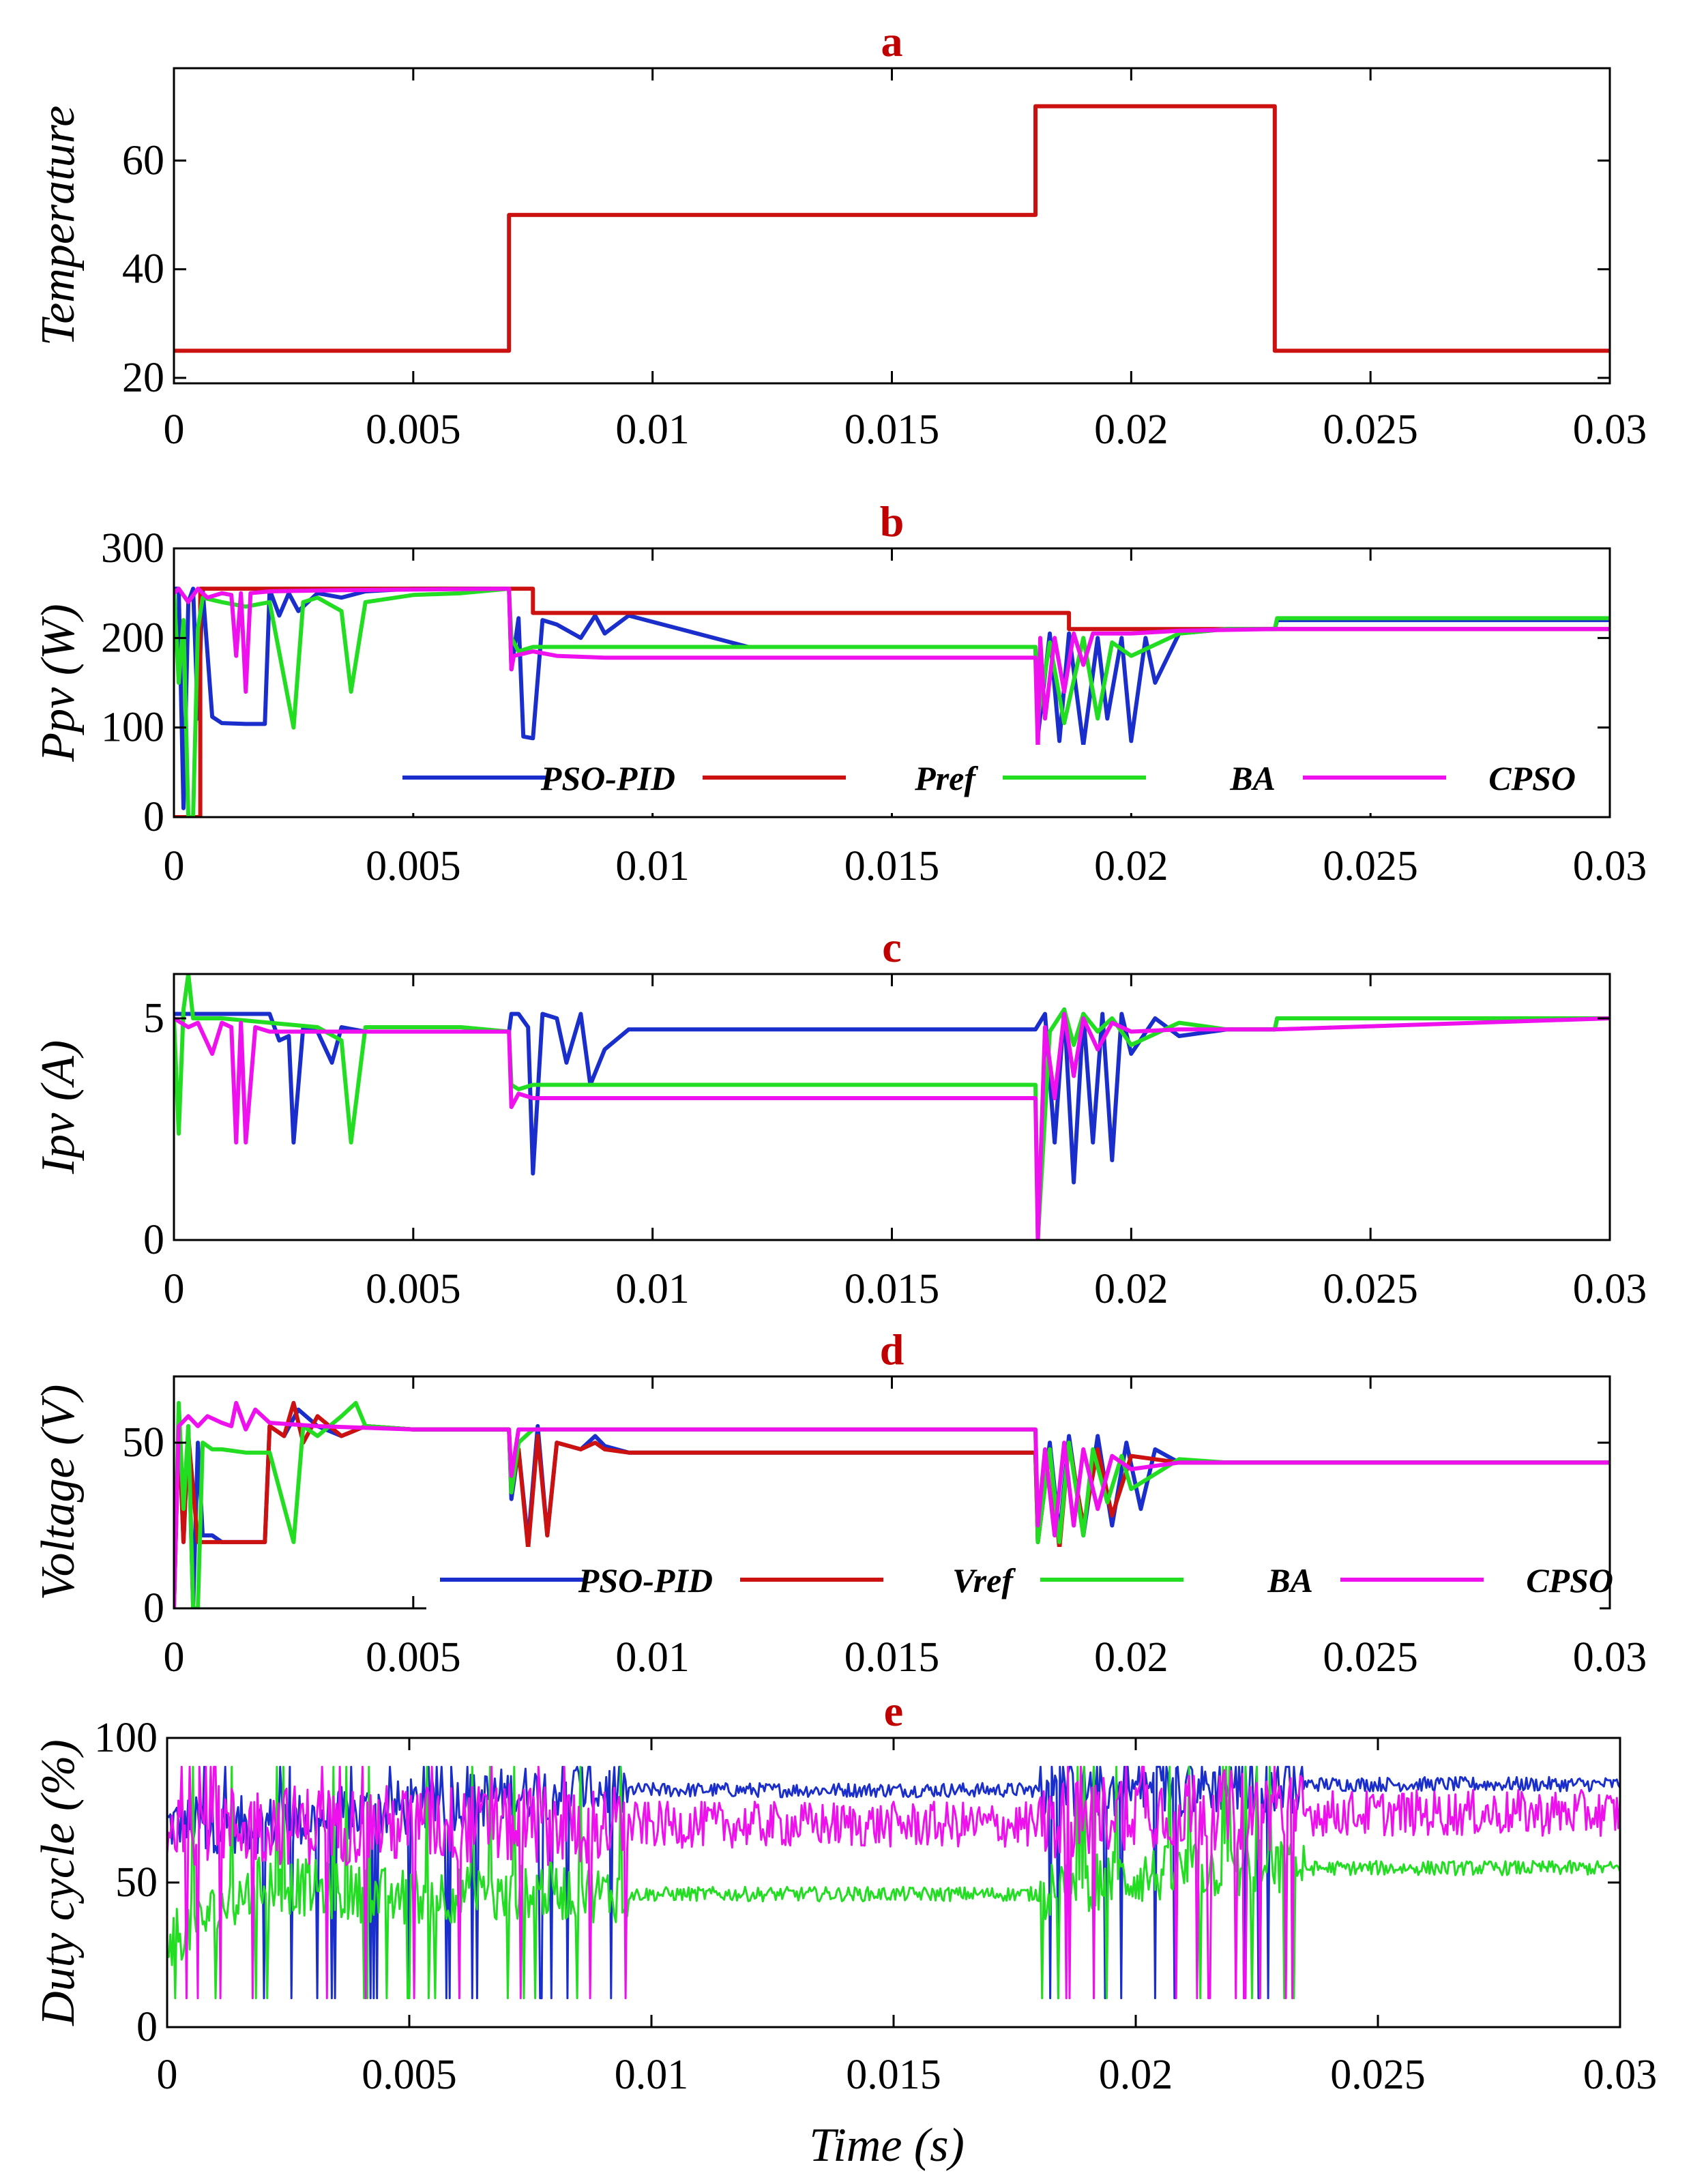 This screenshot has height=2184, width=1691. Describe the element at coordinates (1020, 1581) in the screenshot. I see `legend: PSO-PID Vref BA CPSO` at that location.